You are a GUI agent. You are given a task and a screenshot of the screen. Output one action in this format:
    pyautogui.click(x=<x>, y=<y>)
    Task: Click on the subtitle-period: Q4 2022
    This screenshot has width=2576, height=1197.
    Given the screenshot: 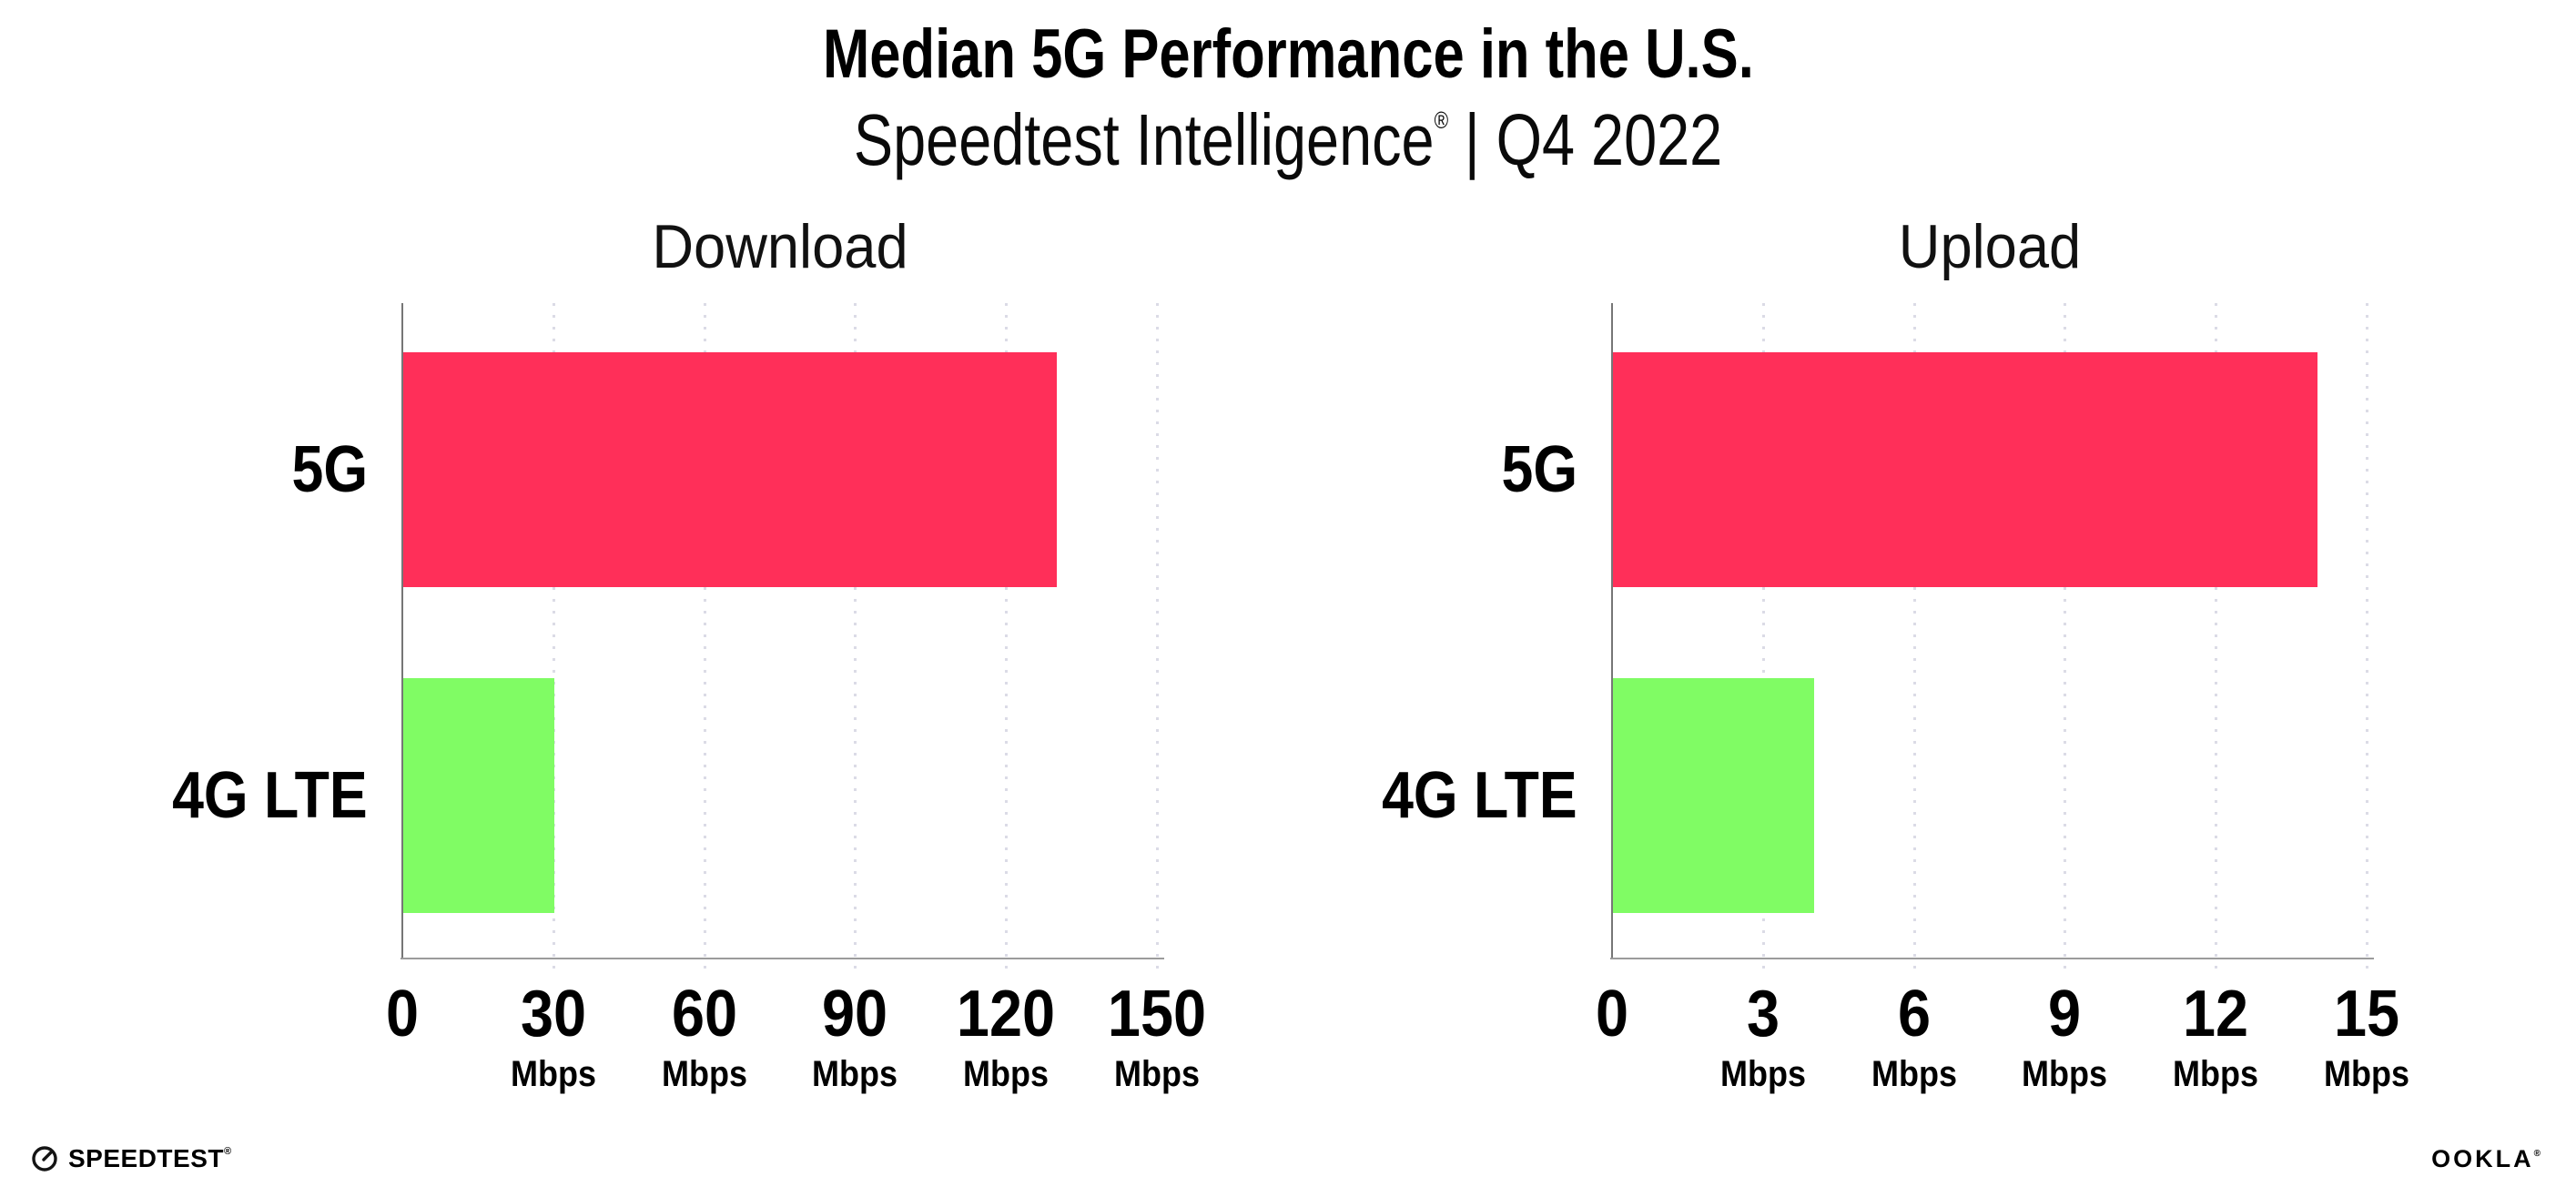 What is the action you would take?
    pyautogui.click(x=1609, y=139)
    